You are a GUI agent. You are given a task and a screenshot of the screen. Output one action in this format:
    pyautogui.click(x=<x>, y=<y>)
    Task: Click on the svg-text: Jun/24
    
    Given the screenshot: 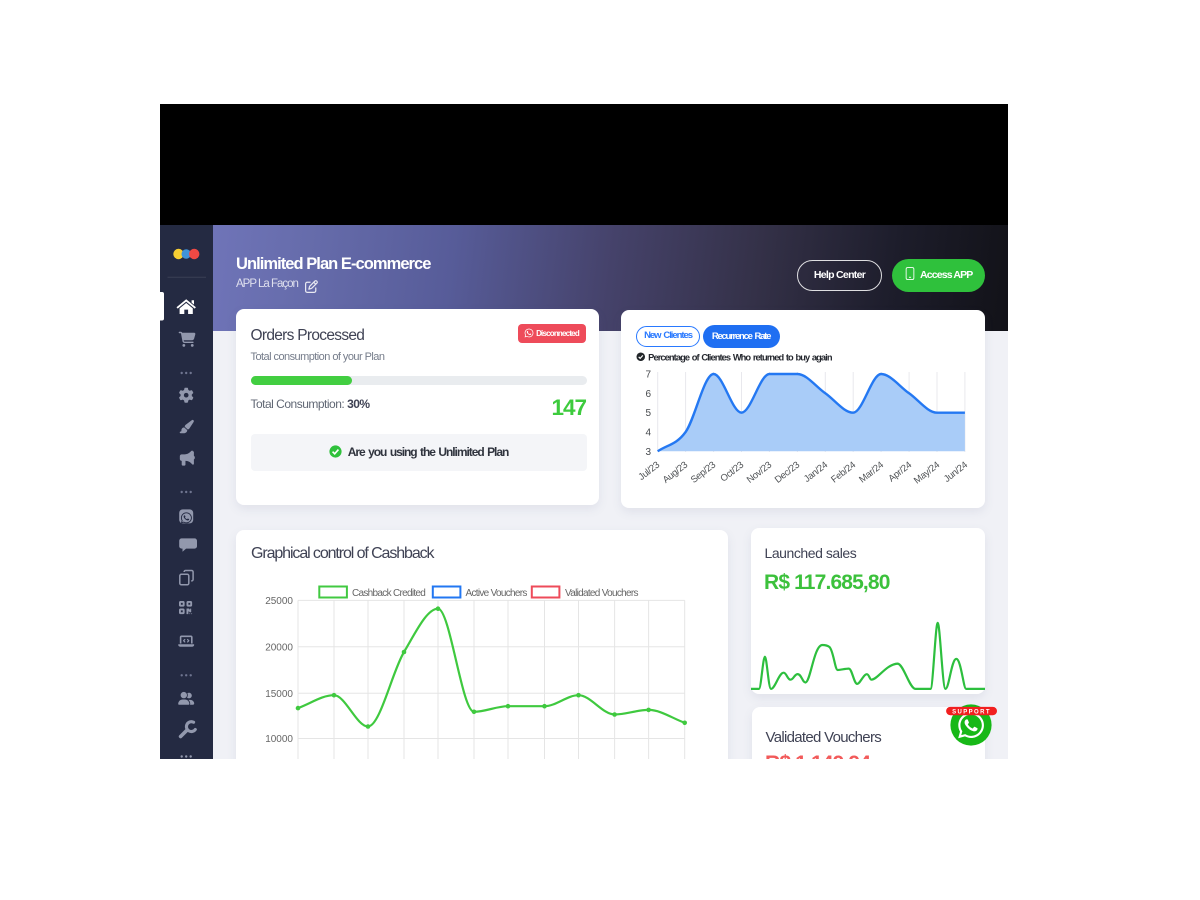 What is the action you would take?
    pyautogui.click(x=956, y=472)
    